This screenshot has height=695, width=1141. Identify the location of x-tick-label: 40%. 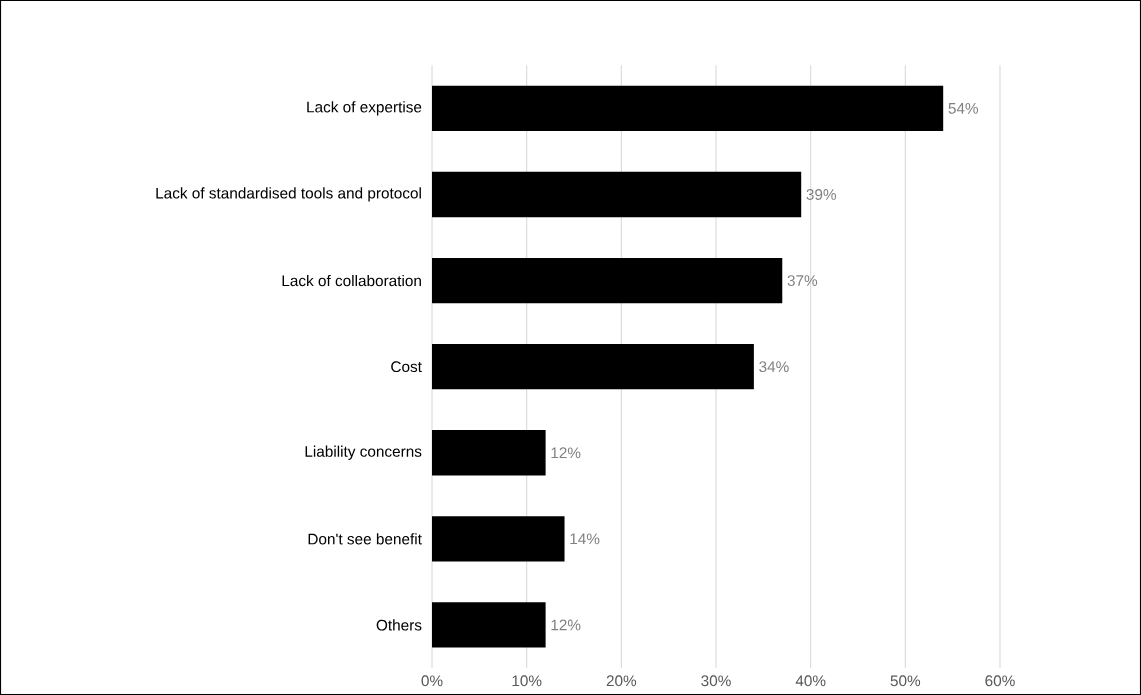
(810, 681).